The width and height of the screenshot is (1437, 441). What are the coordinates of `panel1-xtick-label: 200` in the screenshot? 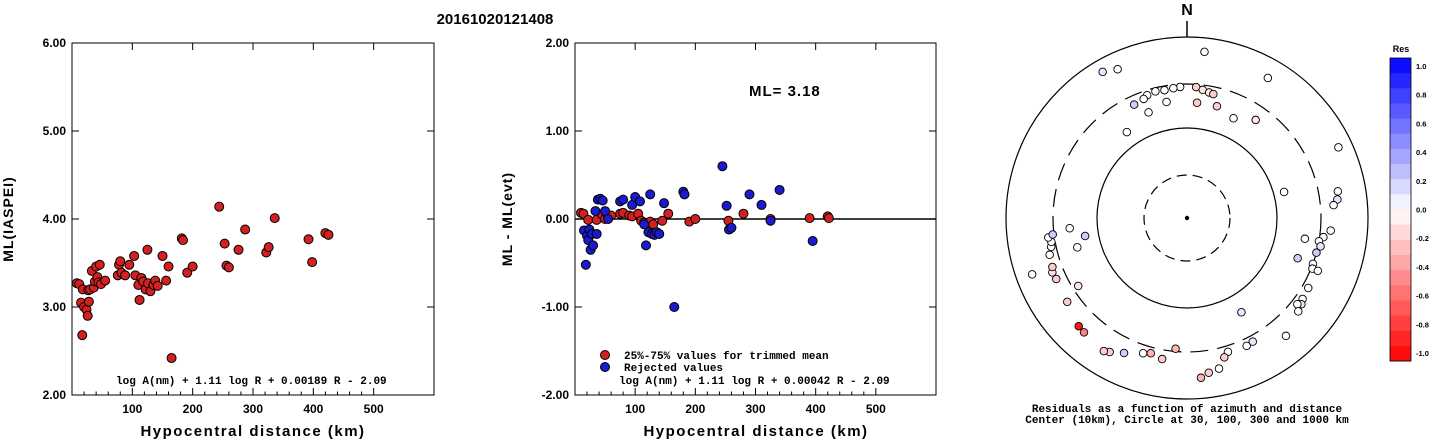 It's located at (193, 409).